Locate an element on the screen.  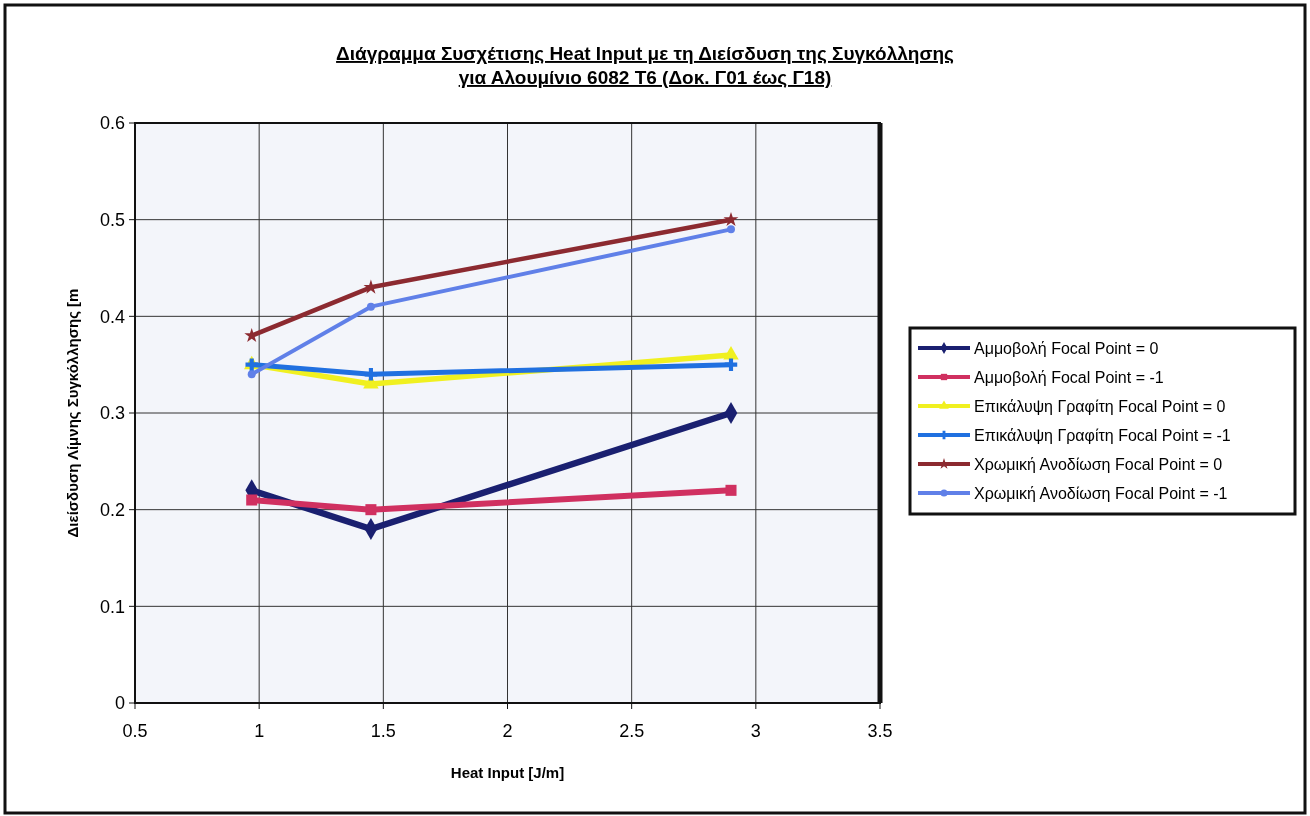
chart-title: Διάγραμμα Συσχέτισης Heat Input με τη Διείσδυση της Συγκόλλησης για Αλουμίνιο 6082 T6 (Δοκ. Γ01 έως Γ18) is located at coordinates (645, 65).